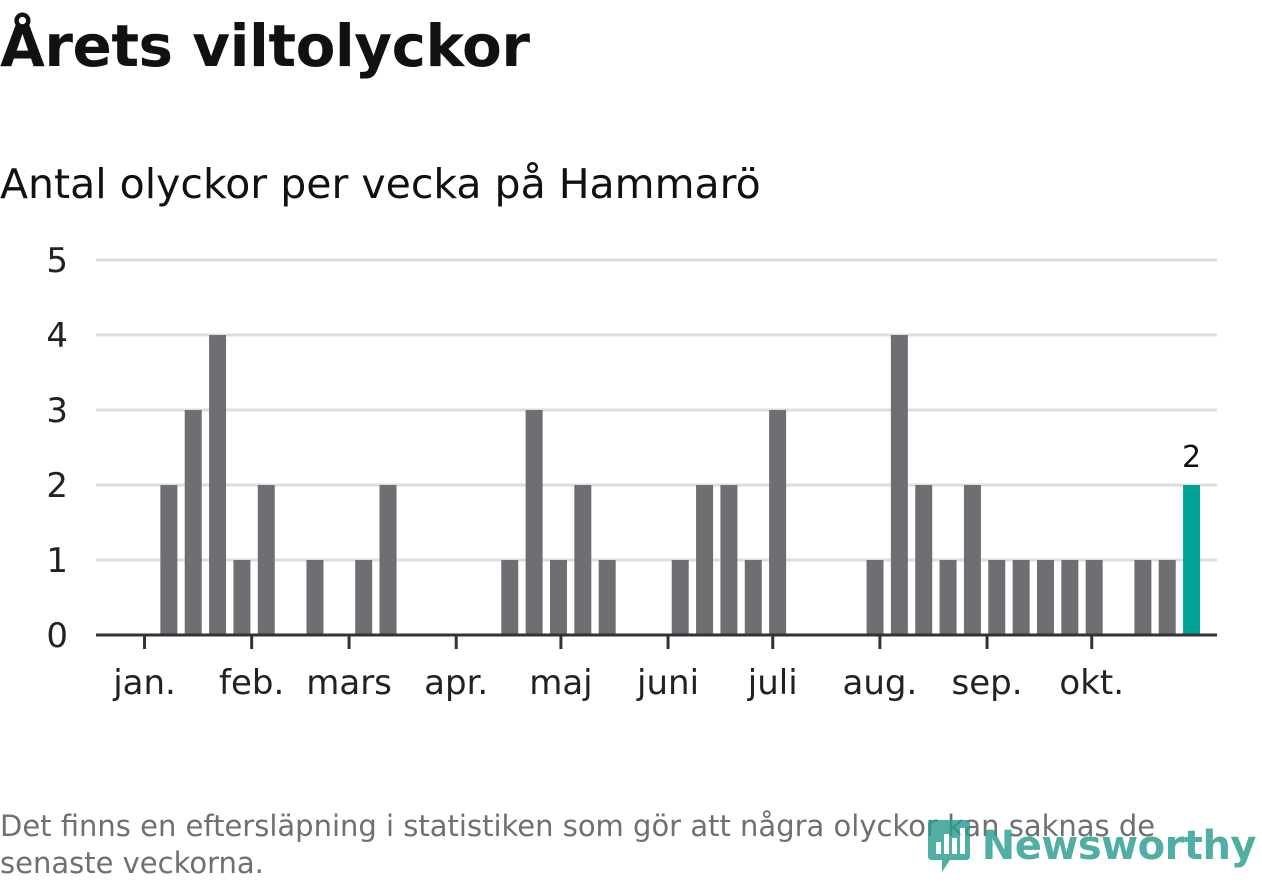  Describe the element at coordinates (251, 683) in the screenshot. I see `x-tick-label: feb.` at that location.